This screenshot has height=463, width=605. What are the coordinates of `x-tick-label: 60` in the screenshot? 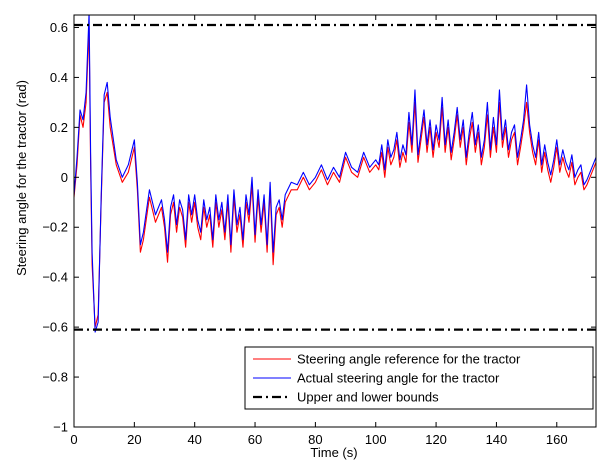 It's located at (255, 439).